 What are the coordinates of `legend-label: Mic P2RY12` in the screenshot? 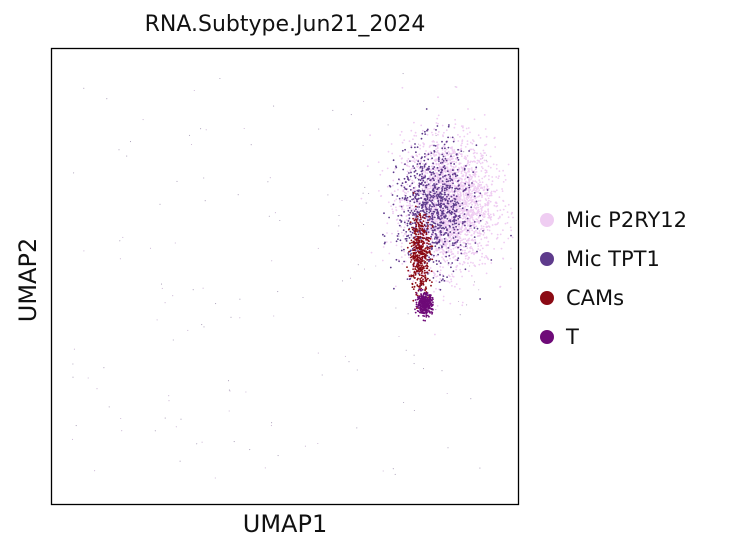 It's located at (626, 219).